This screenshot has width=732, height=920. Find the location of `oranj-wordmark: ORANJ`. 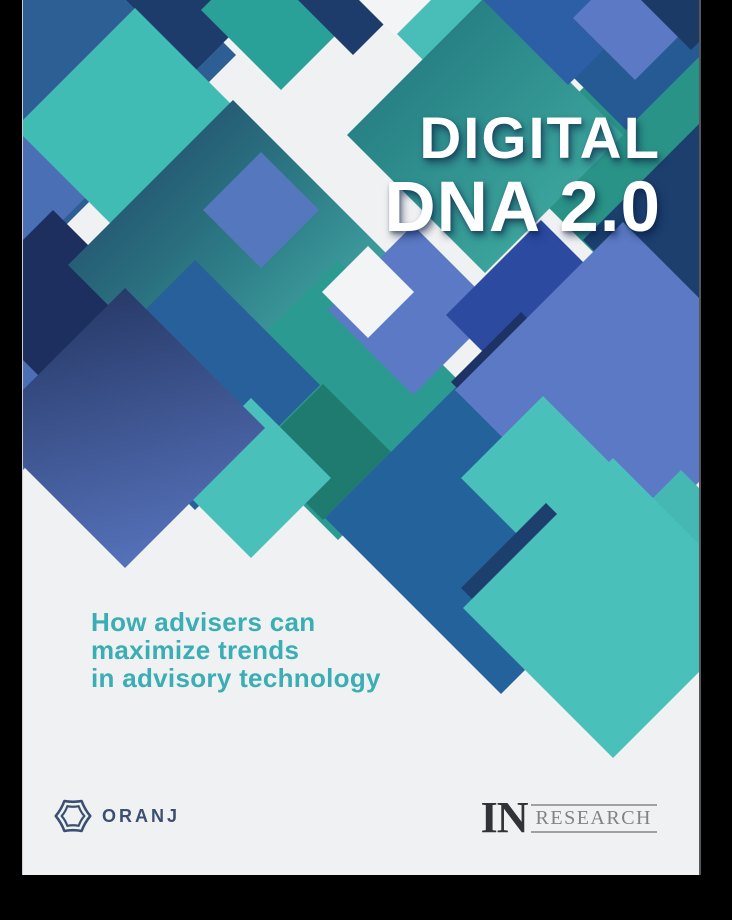

oranj-wordmark: ORANJ is located at coordinates (141, 815).